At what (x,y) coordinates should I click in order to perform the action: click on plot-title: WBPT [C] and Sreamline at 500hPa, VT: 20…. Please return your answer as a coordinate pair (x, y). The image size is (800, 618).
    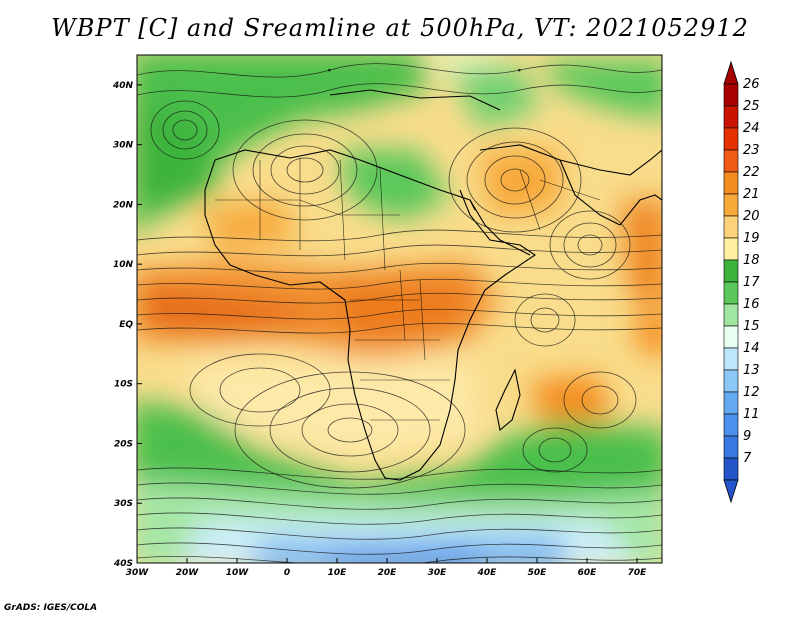
    Looking at the image, I should click on (400, 28).